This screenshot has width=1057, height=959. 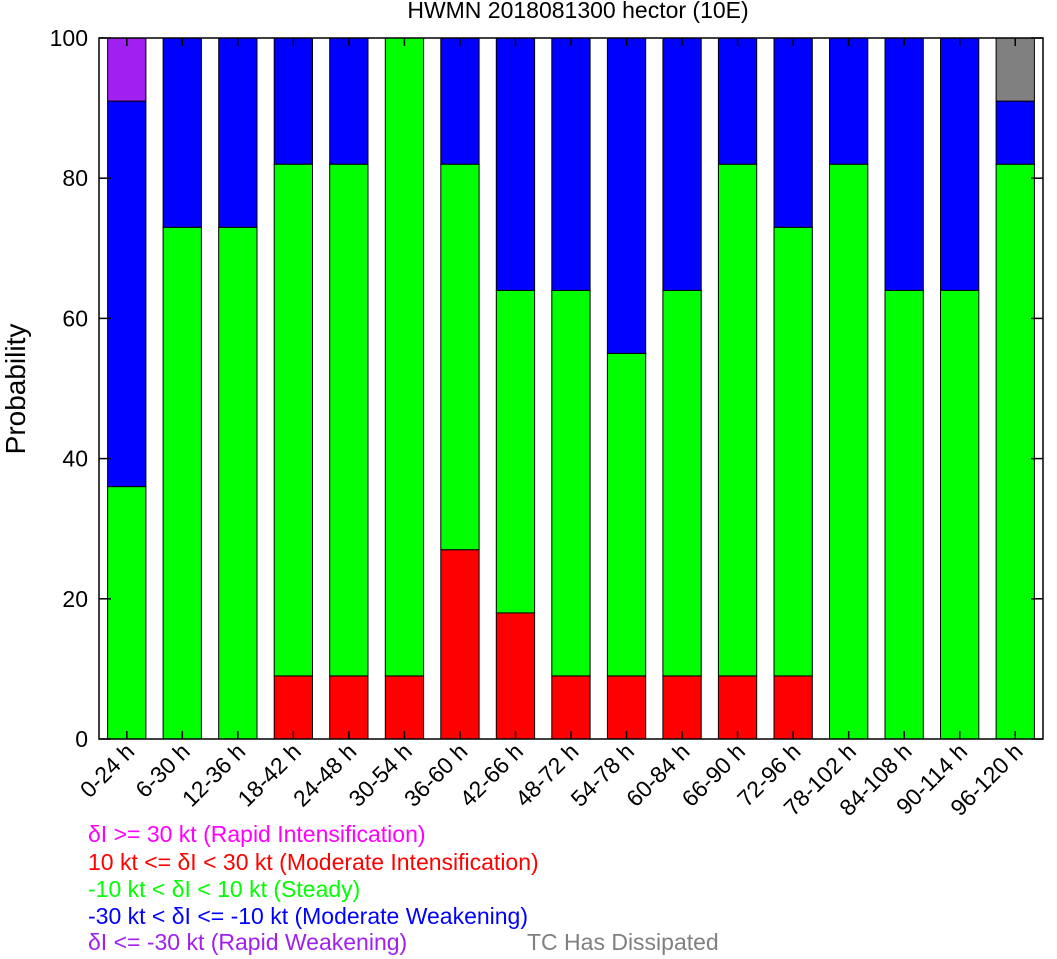 I want to click on y-tick-label: 40, so click(x=75, y=459).